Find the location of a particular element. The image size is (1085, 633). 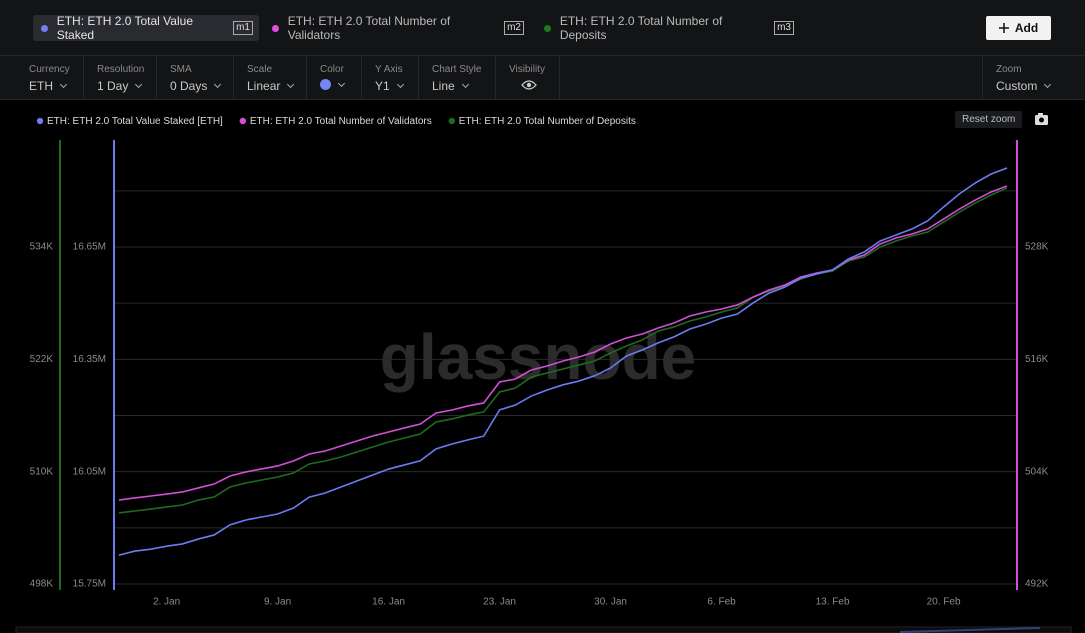

tab-badge: m1 is located at coordinates (243, 28).